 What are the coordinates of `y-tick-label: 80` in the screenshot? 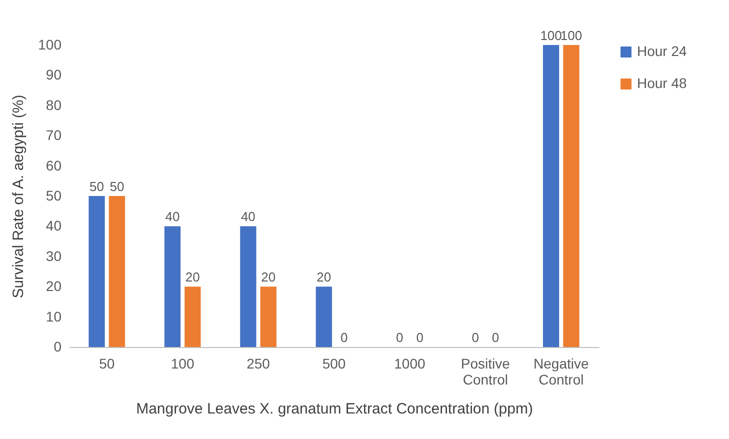 It's located at (54, 104).